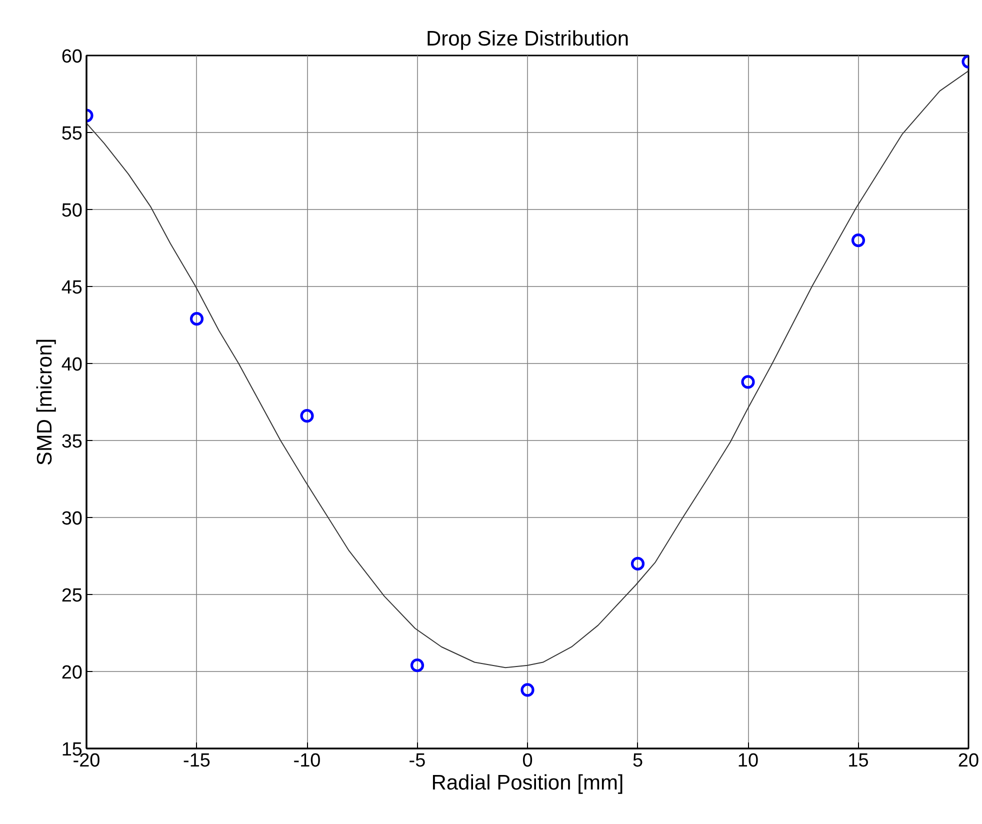 The image size is (982, 824). I want to click on y-tick-label: 50, so click(72, 211).